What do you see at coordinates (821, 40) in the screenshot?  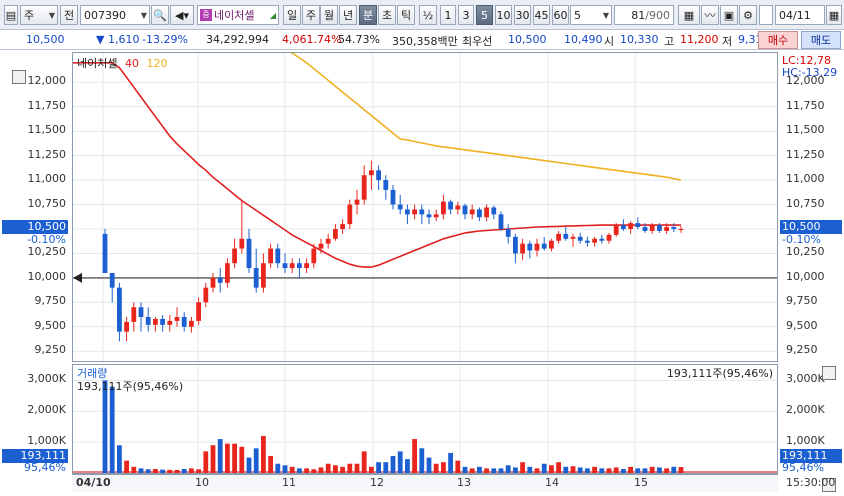 I see `sell-button: 매도` at bounding box center [821, 40].